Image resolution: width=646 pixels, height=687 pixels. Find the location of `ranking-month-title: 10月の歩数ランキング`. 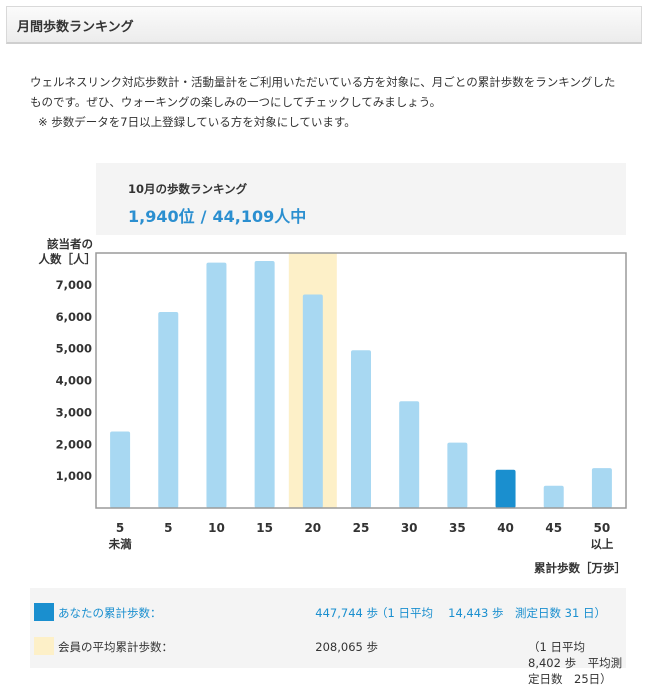

ranking-month-title: 10月の歩数ランキング is located at coordinates (188, 189).